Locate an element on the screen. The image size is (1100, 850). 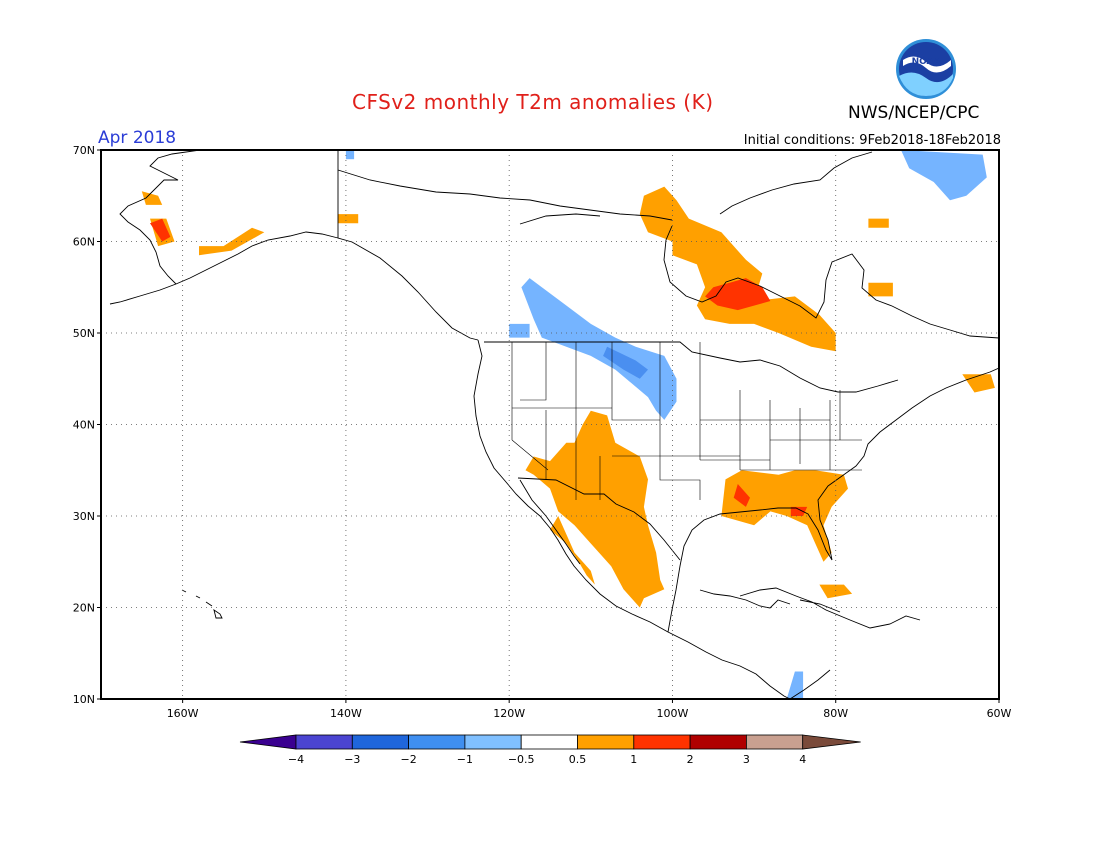
lat-label: 50N is located at coordinates (84, 333).